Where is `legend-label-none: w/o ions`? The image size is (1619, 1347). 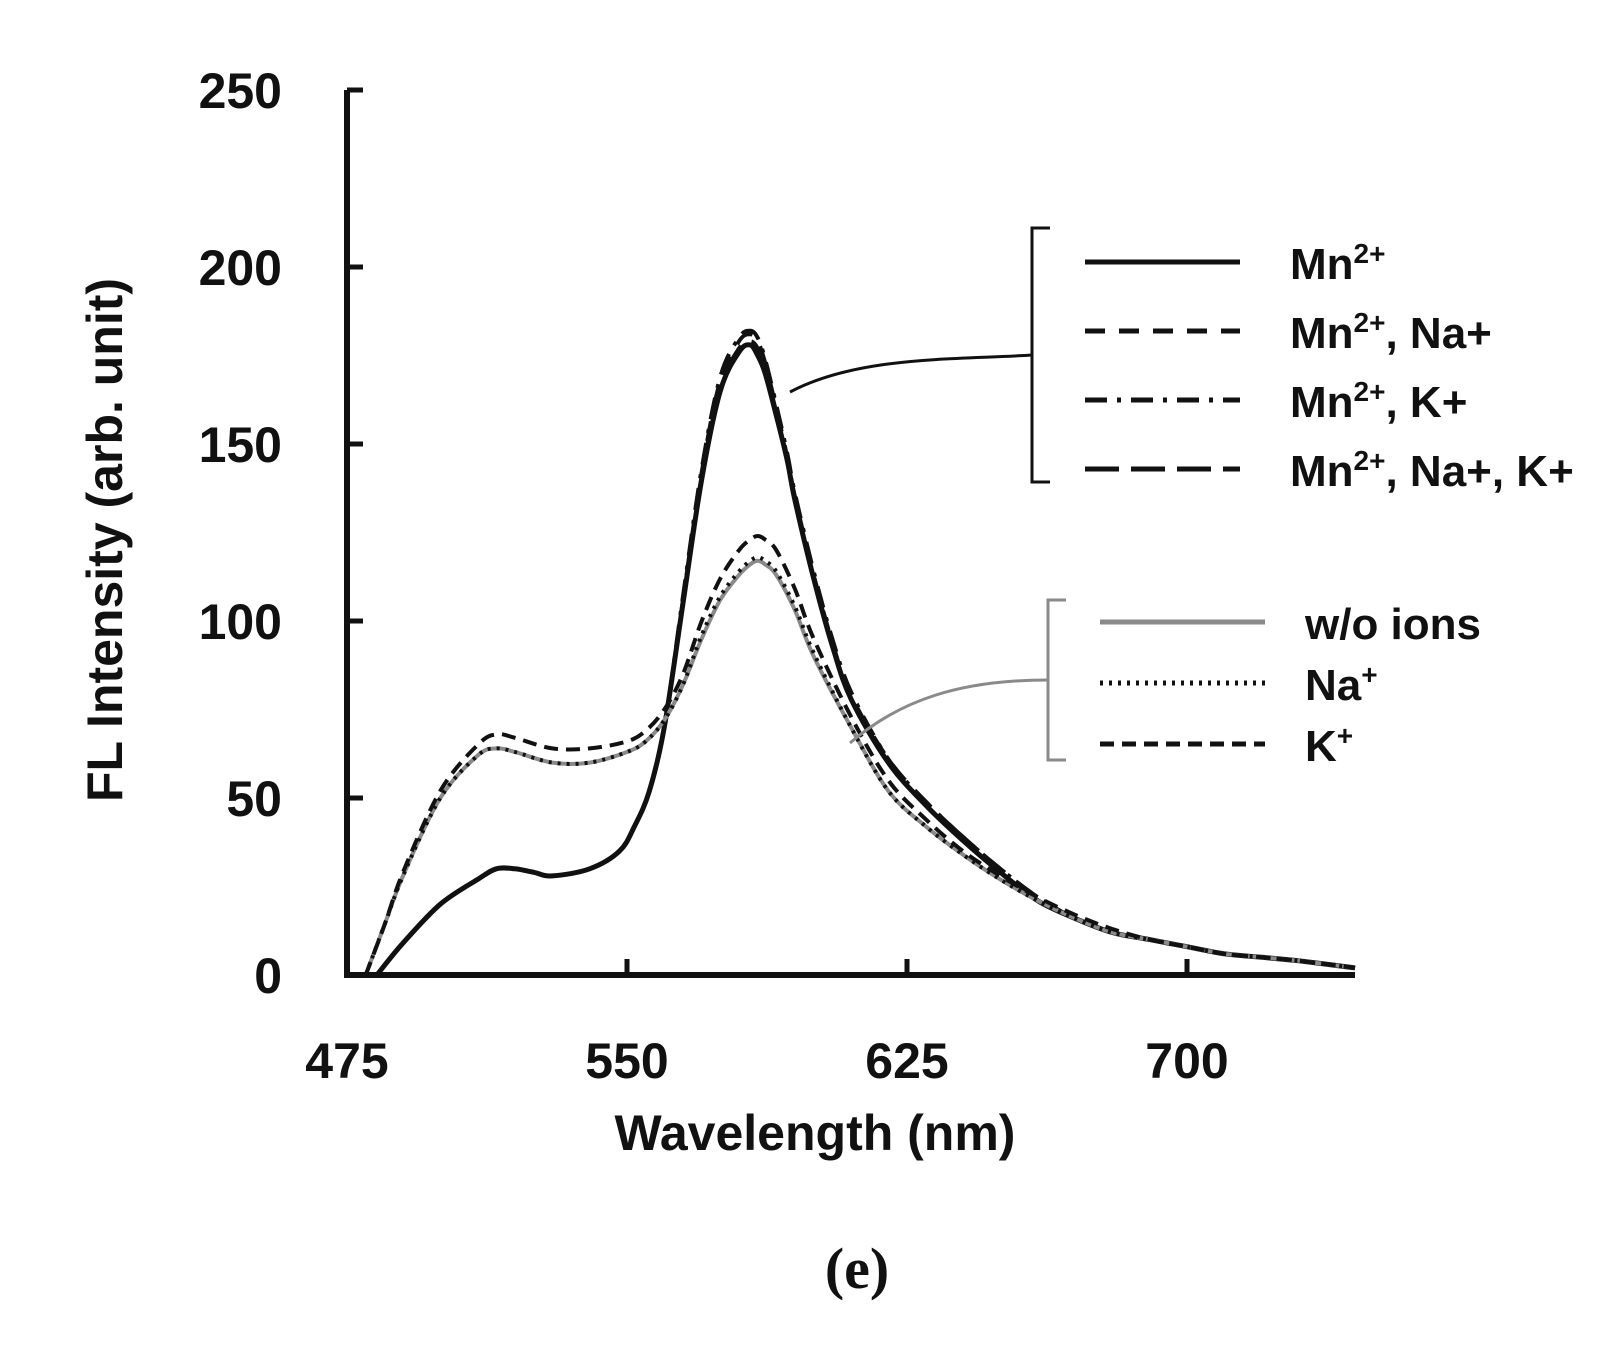
legend-label-none: w/o ions is located at coordinates (1392, 624).